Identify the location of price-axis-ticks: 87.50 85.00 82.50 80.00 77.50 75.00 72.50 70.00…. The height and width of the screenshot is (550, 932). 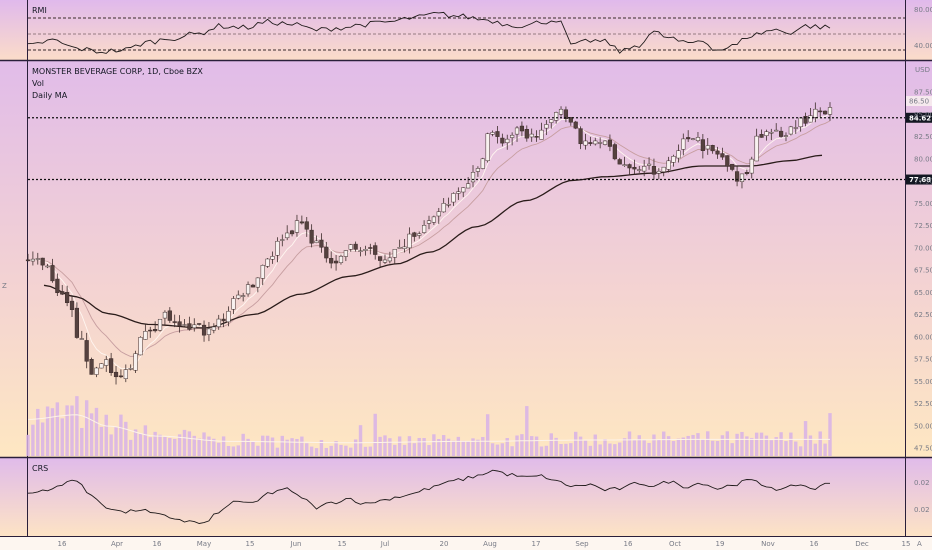
(923, 271).